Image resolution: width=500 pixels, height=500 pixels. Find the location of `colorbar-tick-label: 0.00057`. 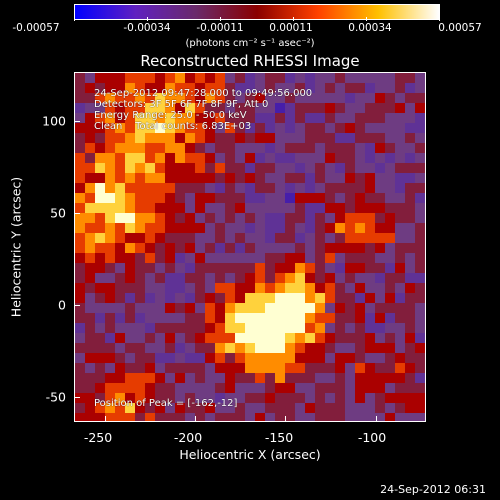

colorbar-tick-label: 0.00057 is located at coordinates (460, 28).